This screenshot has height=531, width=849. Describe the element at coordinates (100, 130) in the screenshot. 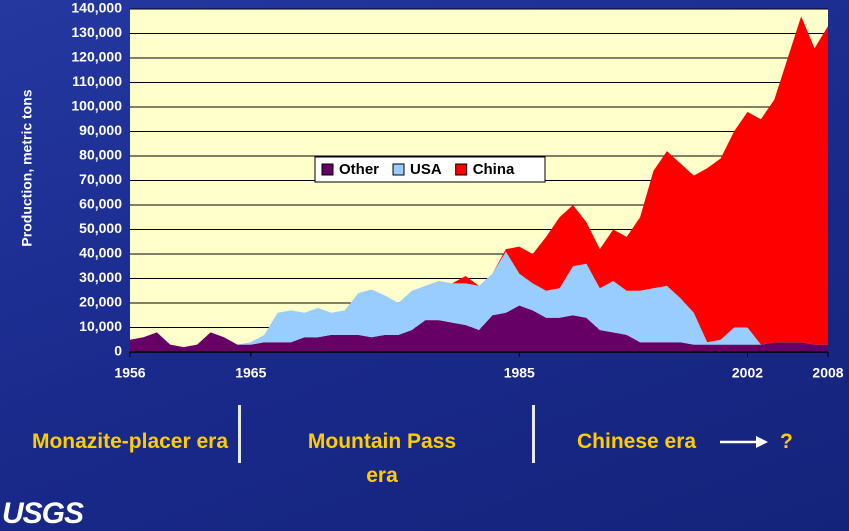

I see `y-tick-label: 90,000` at that location.